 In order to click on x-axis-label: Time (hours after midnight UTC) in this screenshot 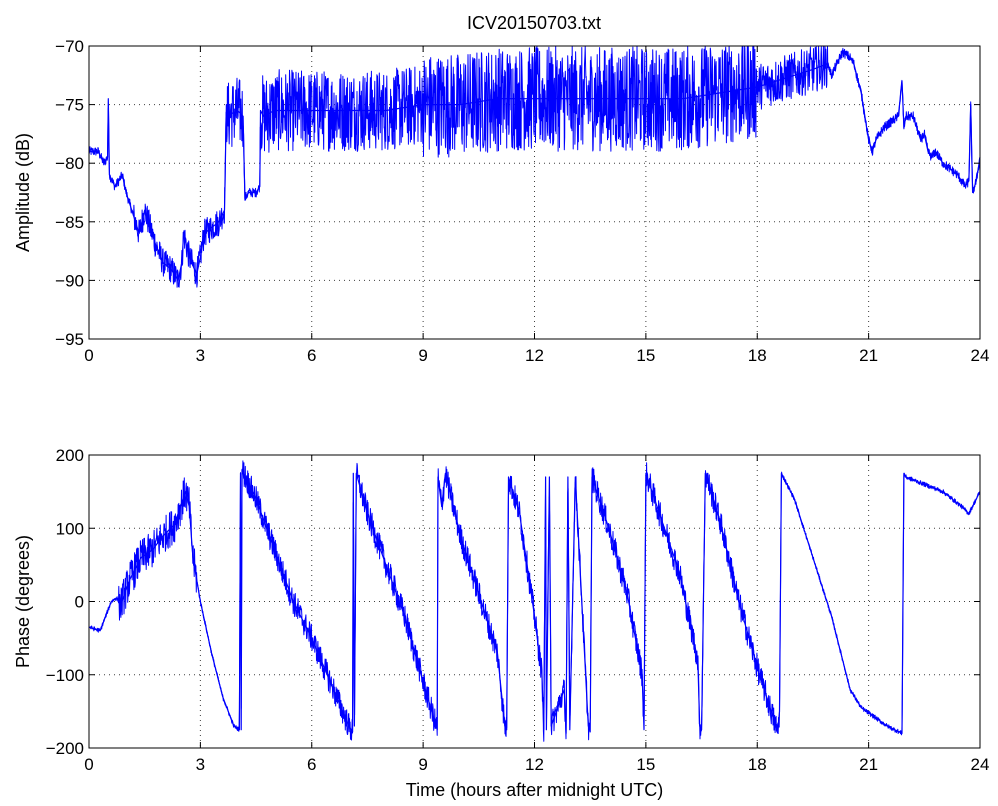, I will do `click(534, 790)`.